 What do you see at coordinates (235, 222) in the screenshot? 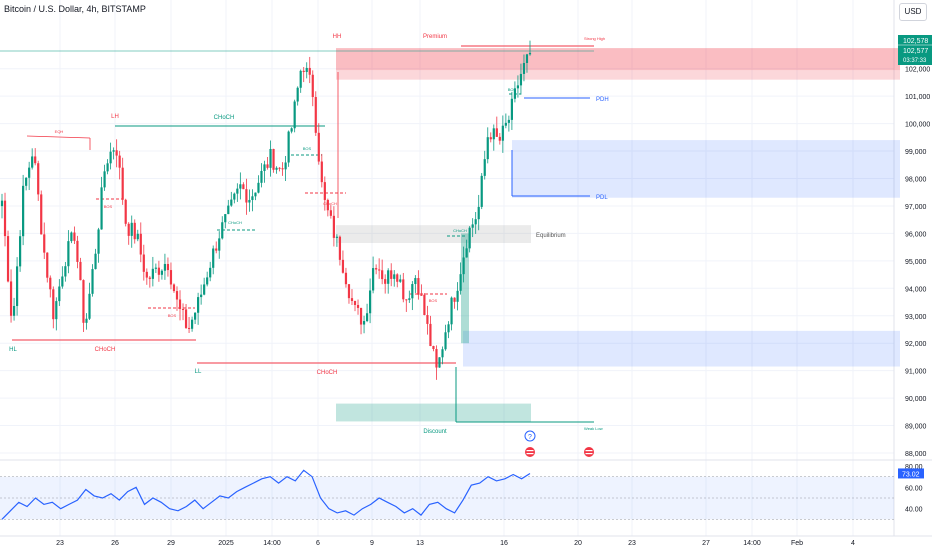
I see `label-choch-4: CHoCH` at bounding box center [235, 222].